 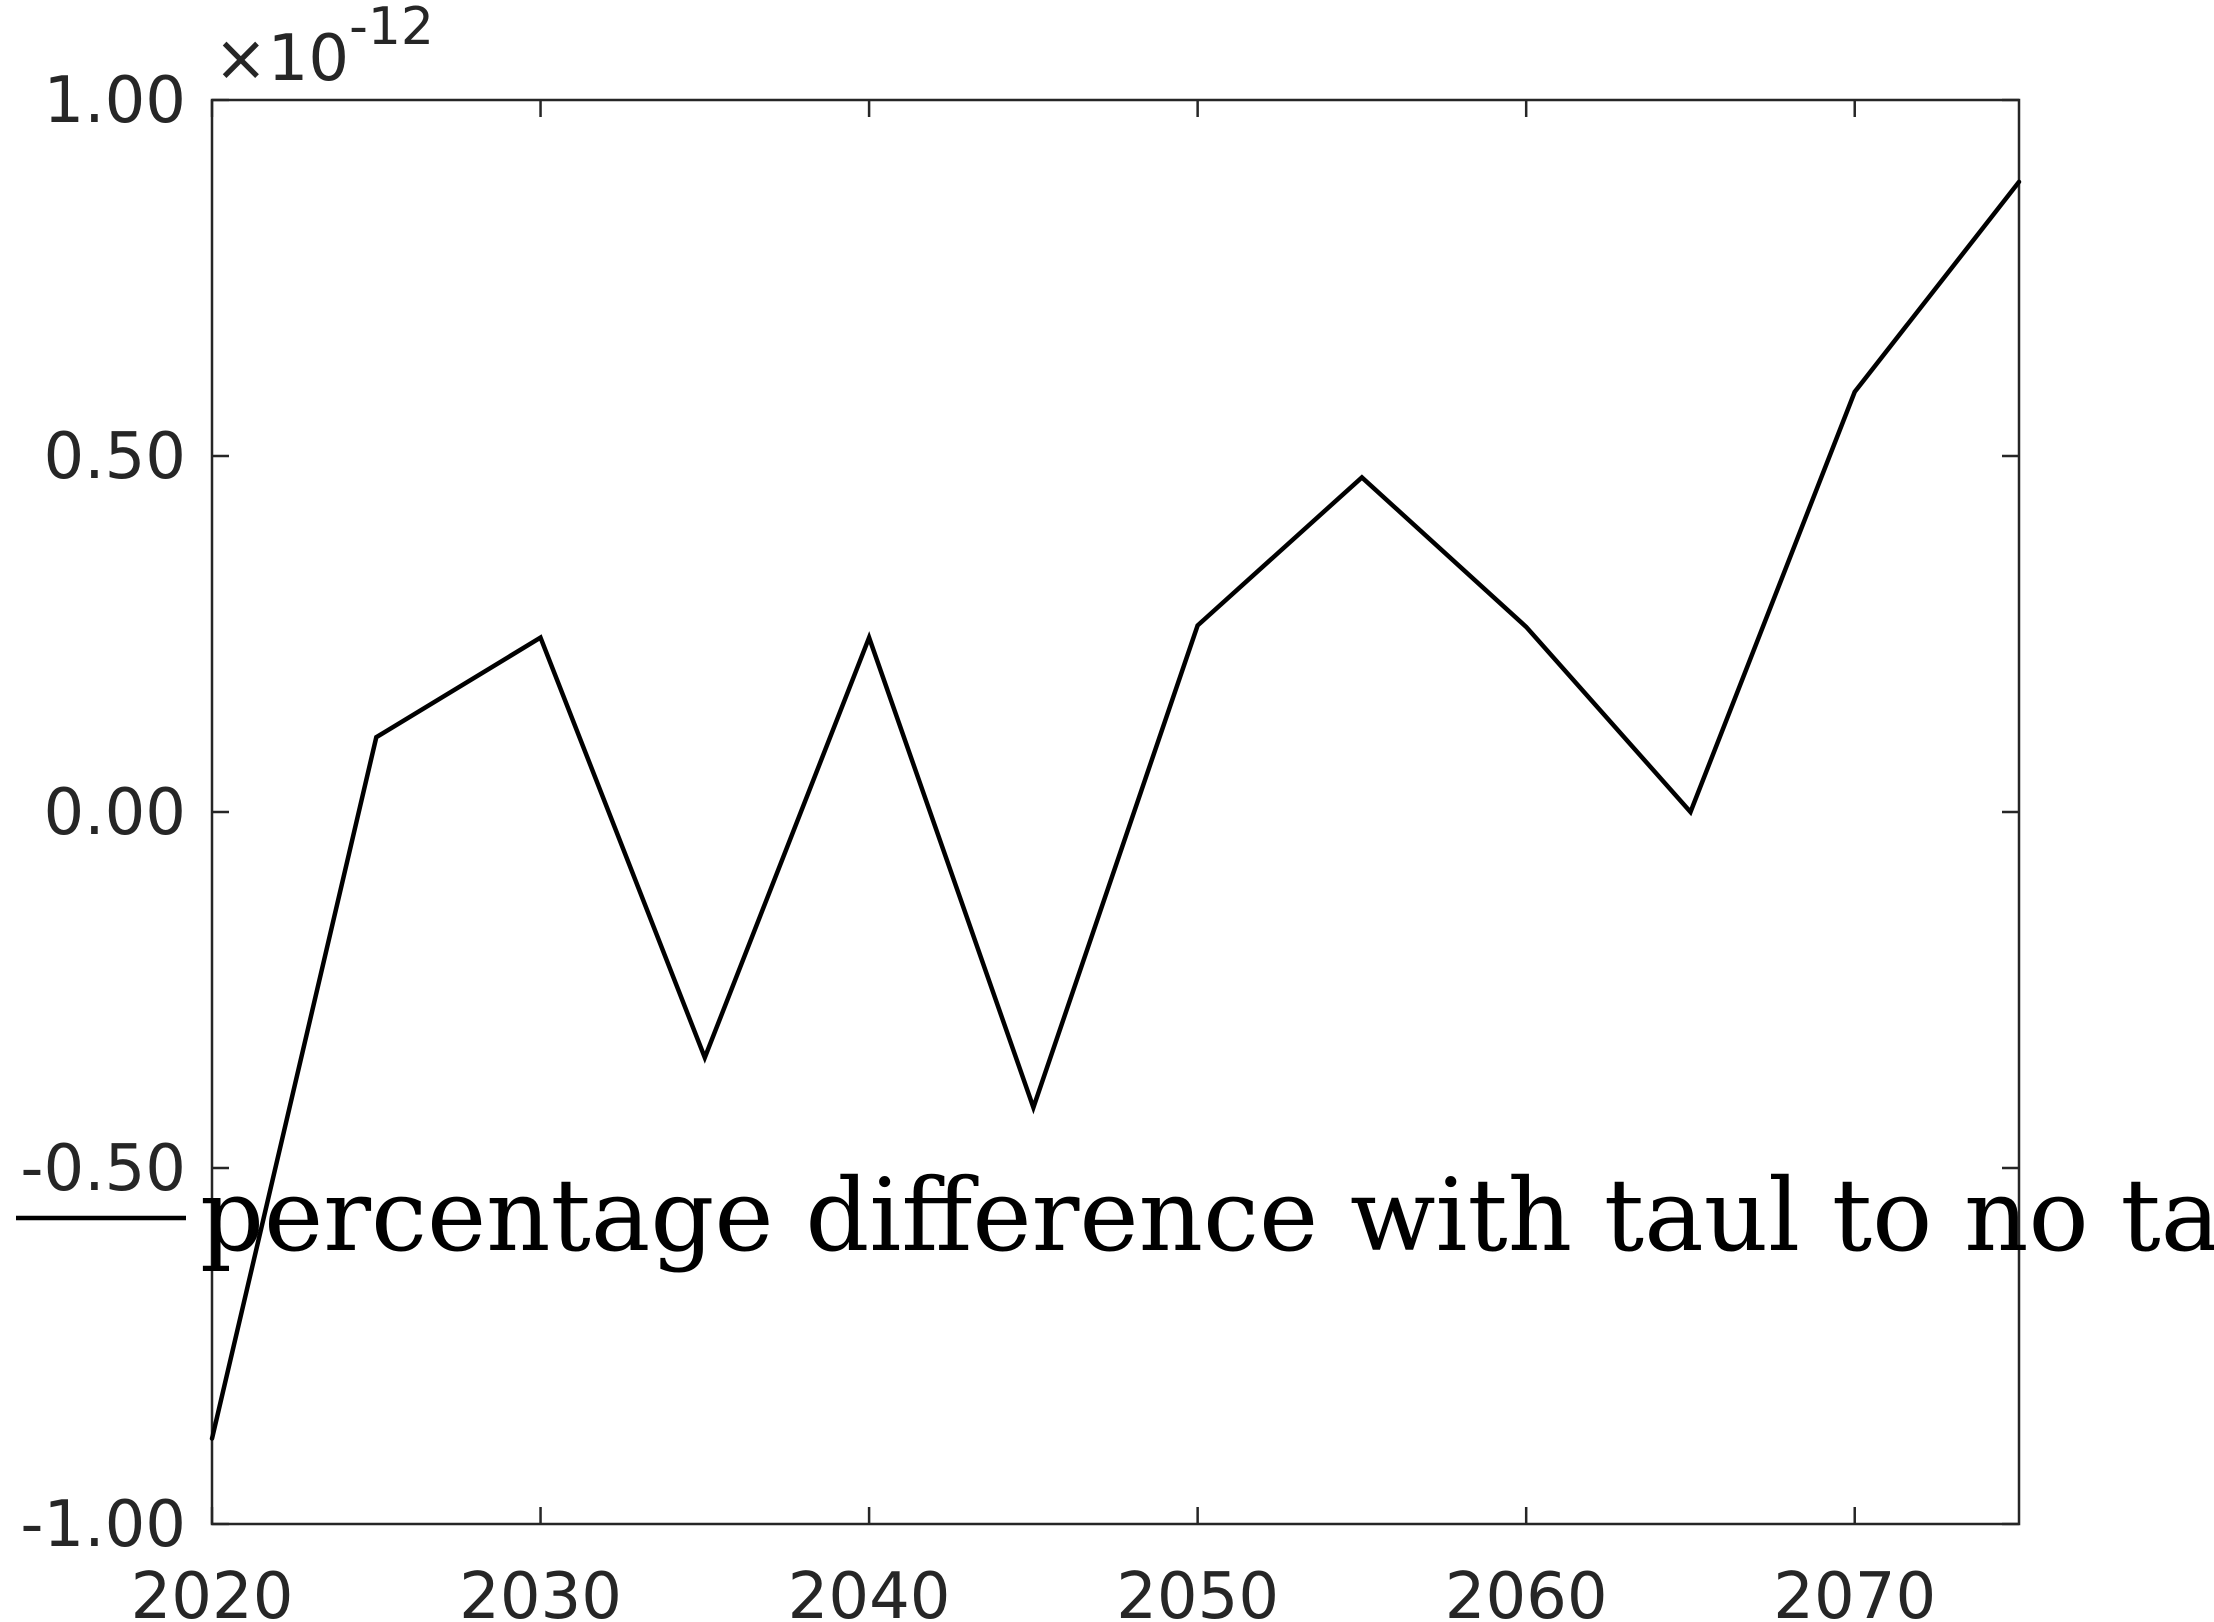 I want to click on exponent-base: ×10, so click(x=281, y=59).